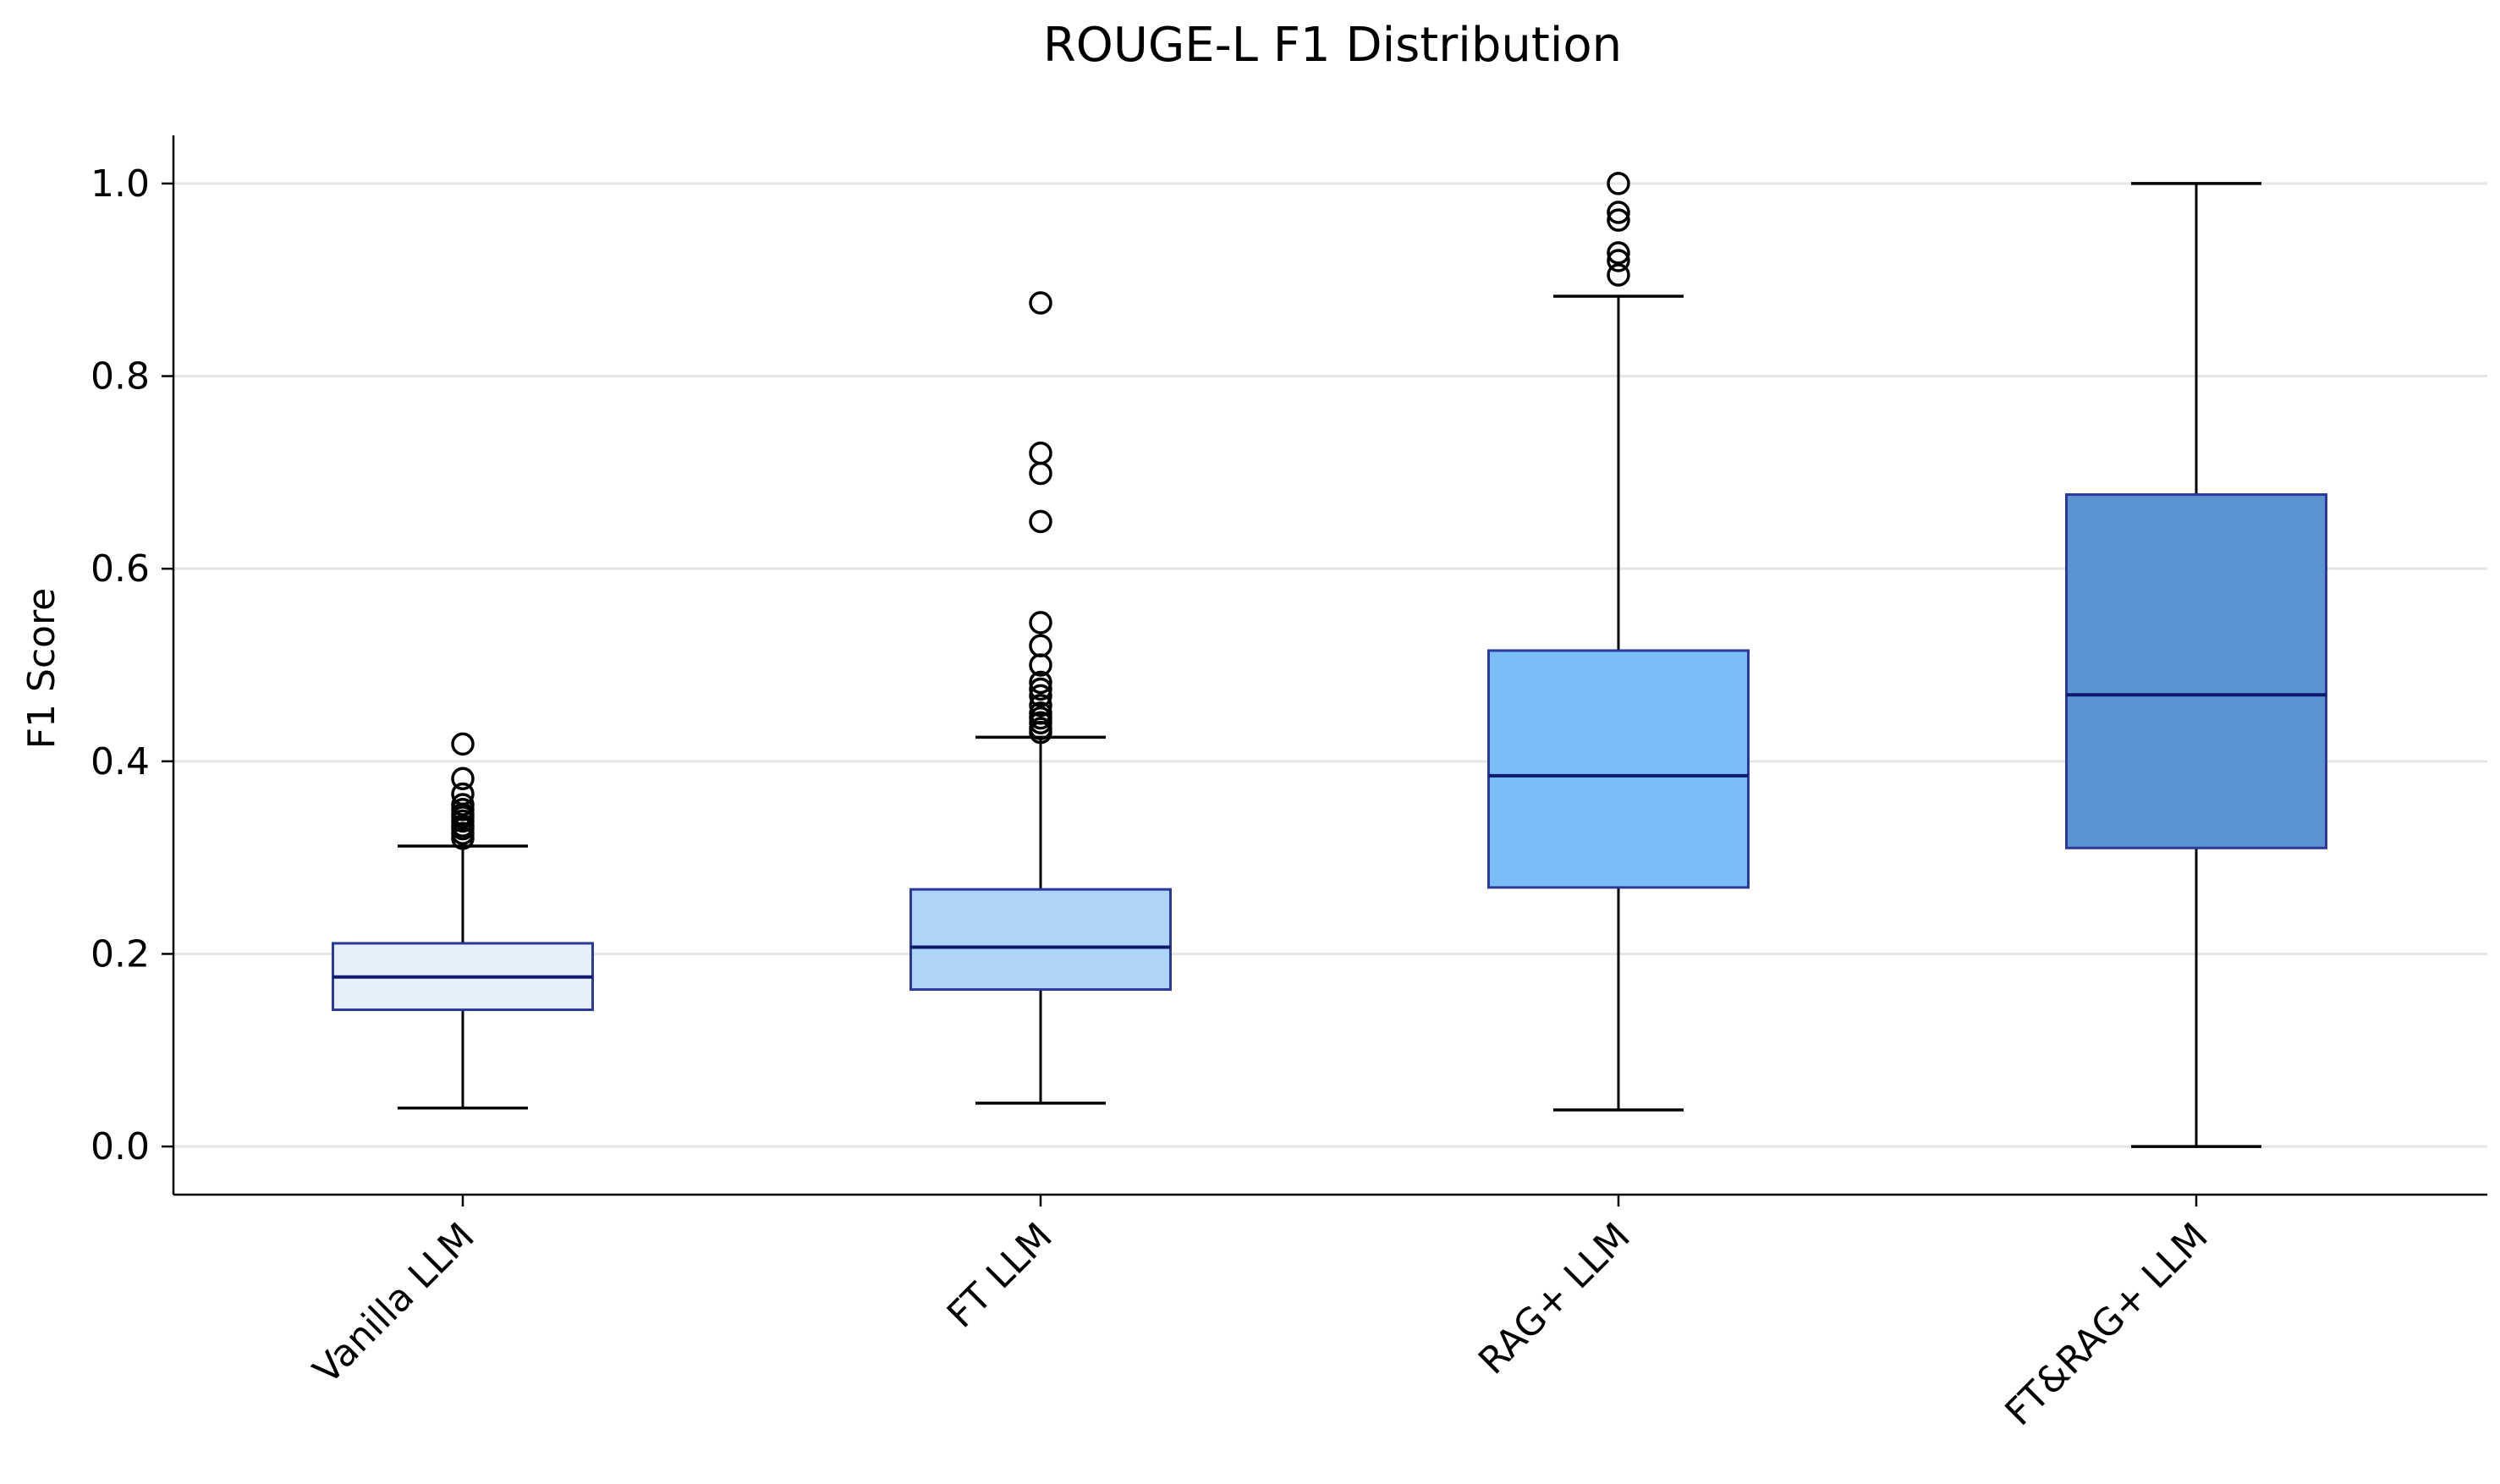 This screenshot has width=2500, height=1484. Describe the element at coordinates (1000, 1276) in the screenshot. I see `x-tick-label: FT LLM` at that location.